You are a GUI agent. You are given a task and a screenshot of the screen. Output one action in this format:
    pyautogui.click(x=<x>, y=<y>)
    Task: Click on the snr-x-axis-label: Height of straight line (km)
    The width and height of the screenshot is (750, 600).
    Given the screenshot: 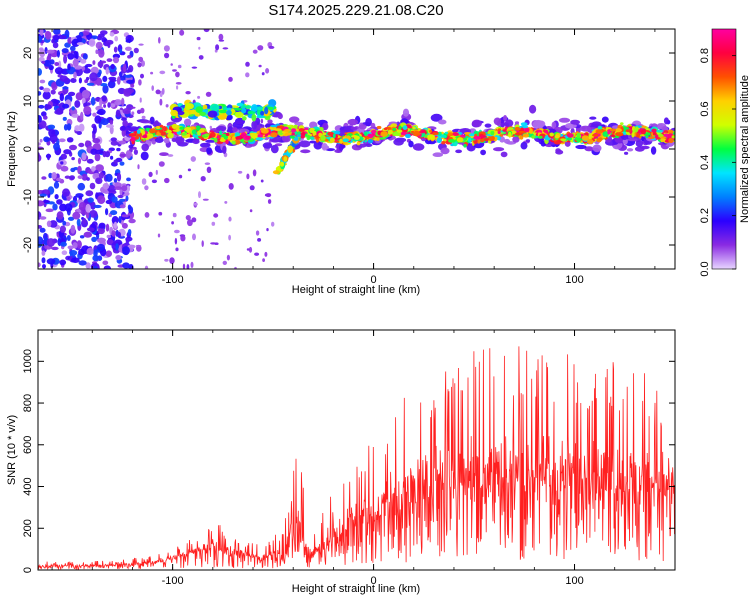 What is the action you would take?
    pyautogui.click(x=356, y=589)
    